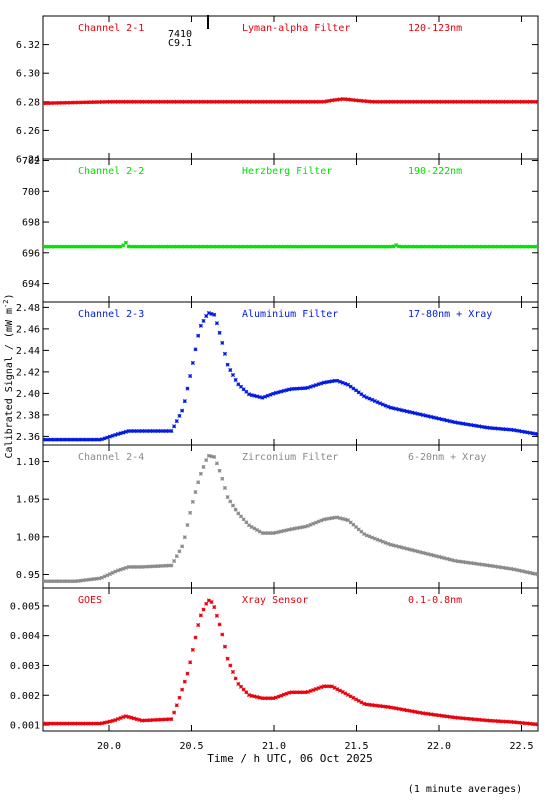  What do you see at coordinates (28, 102) in the screenshot?
I see `y-tick-label: 6.28` at bounding box center [28, 102].